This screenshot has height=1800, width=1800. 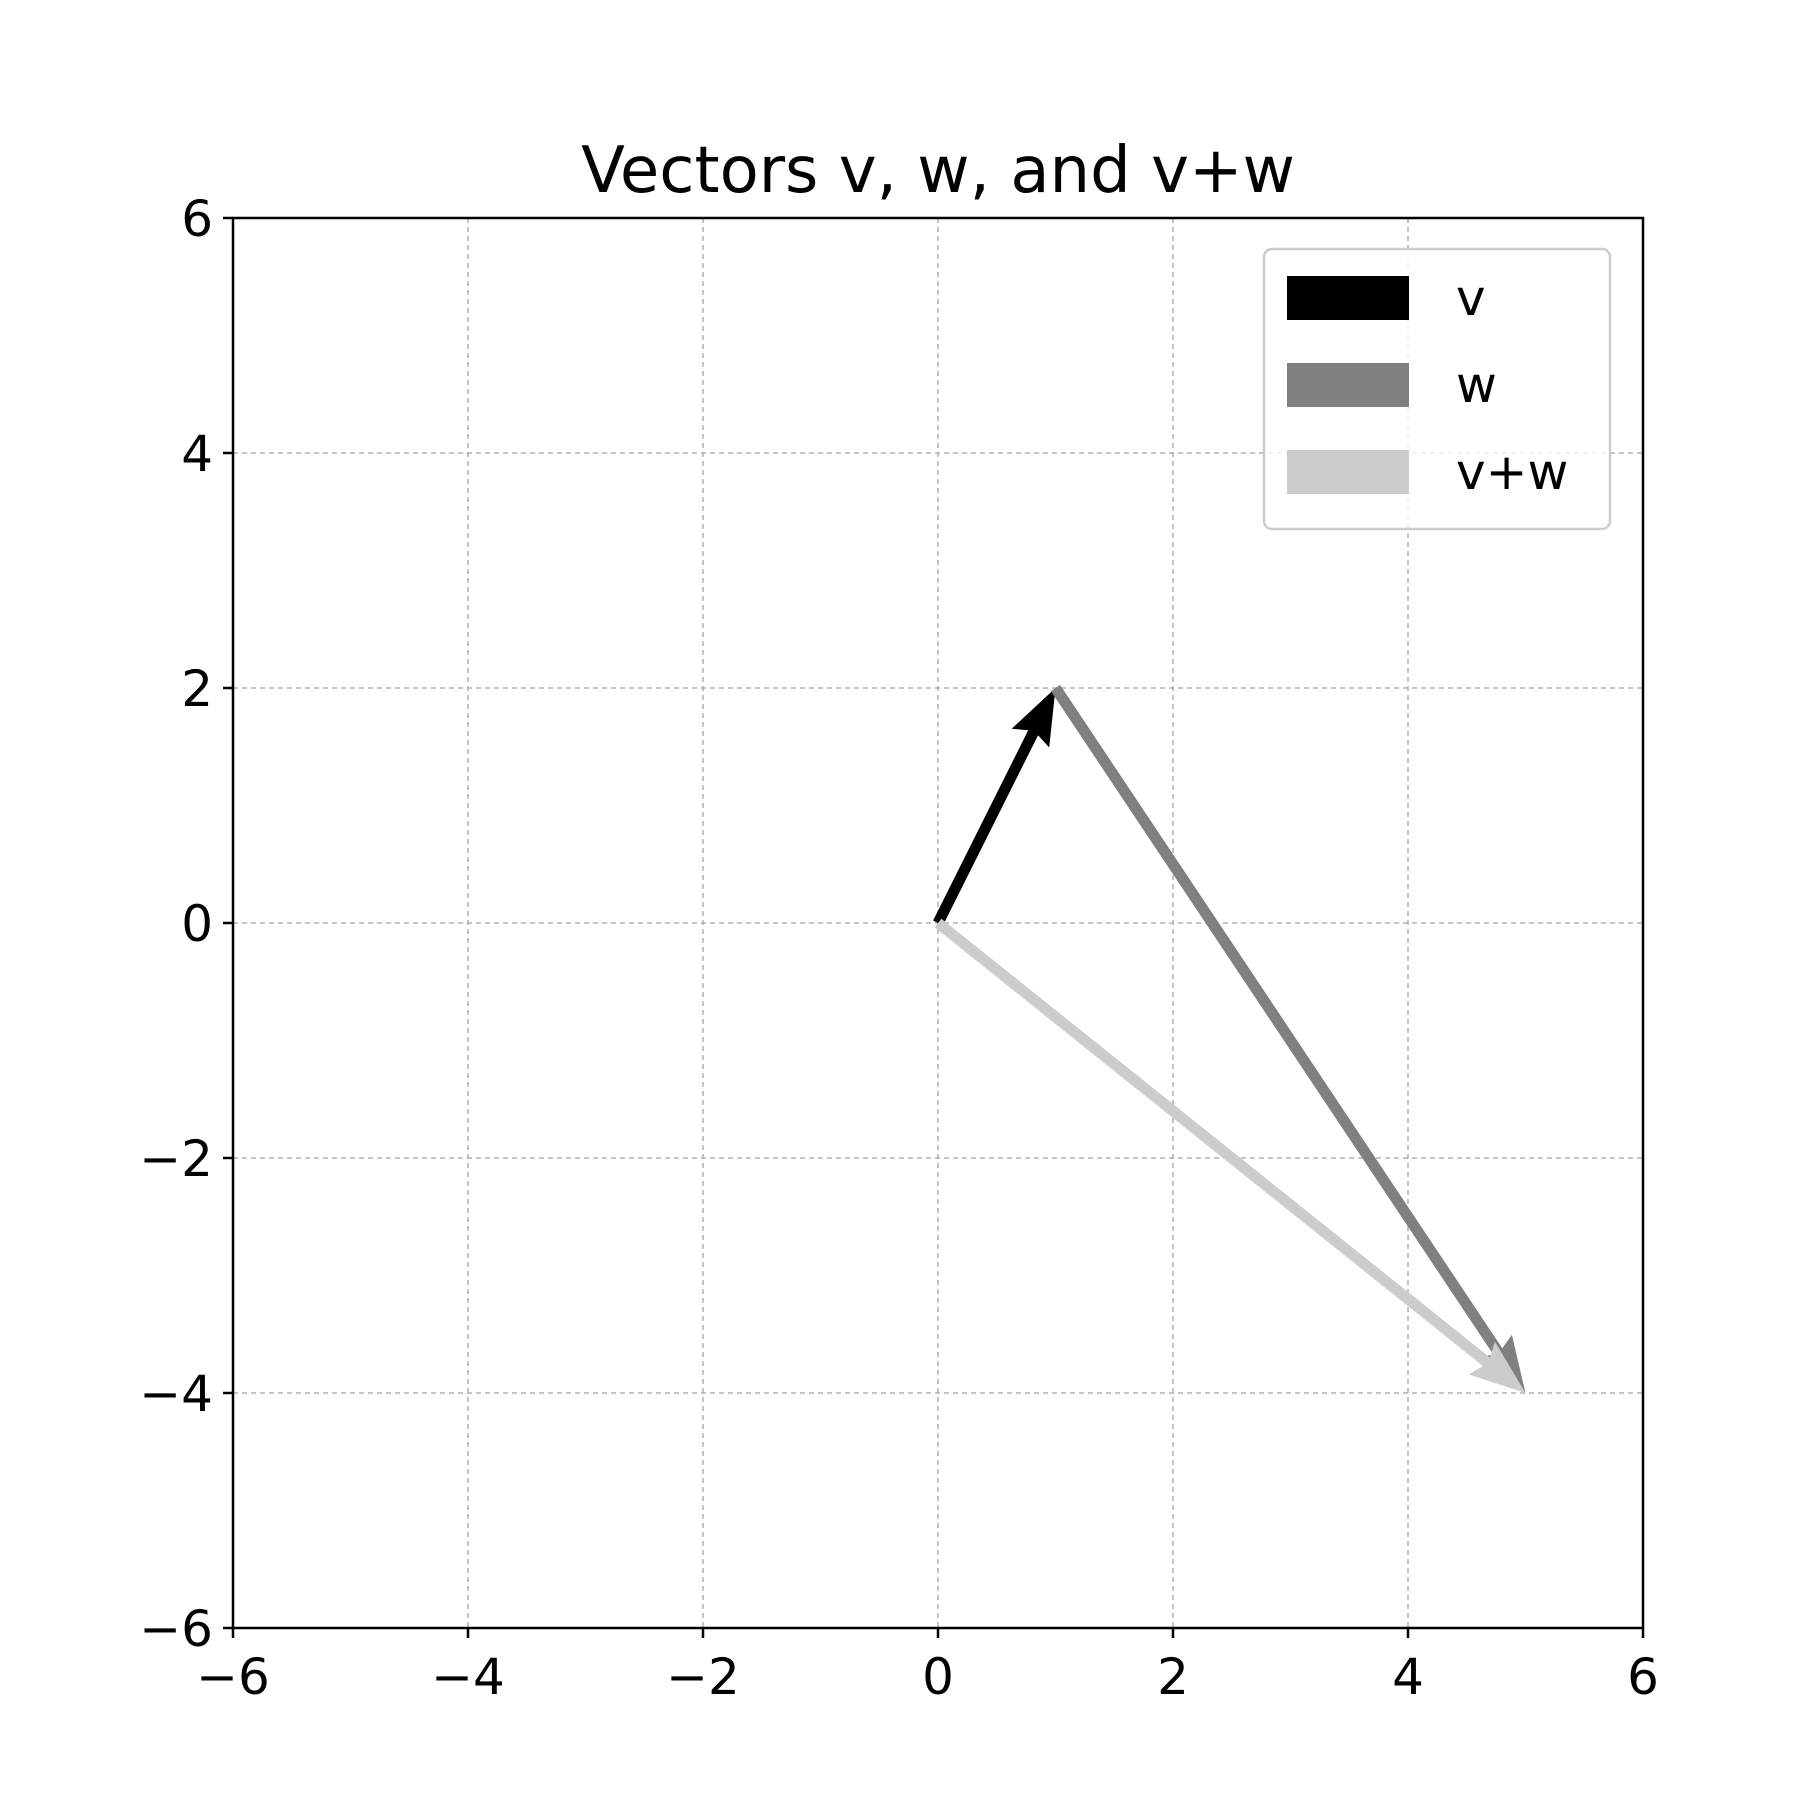 What do you see at coordinates (1408, 1677) in the screenshot?
I see `x-tick-label: 4` at bounding box center [1408, 1677].